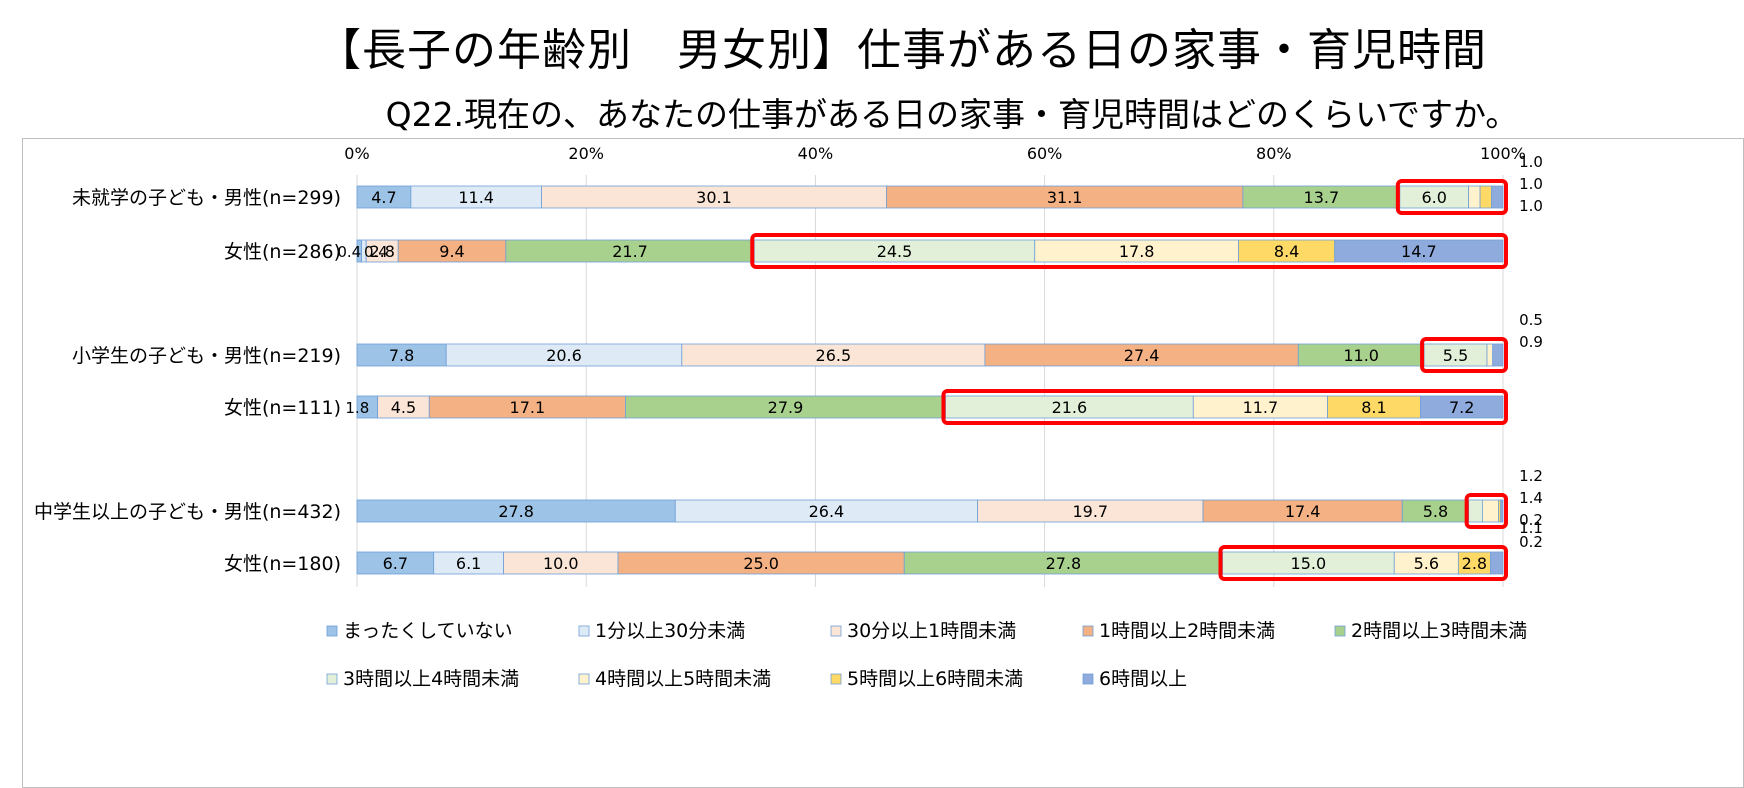 This screenshot has width=1744, height=788. I want to click on chart-title: 【長子の年齢別 男女別】仕事がある日の家事・育児時間, so click(902, 50).